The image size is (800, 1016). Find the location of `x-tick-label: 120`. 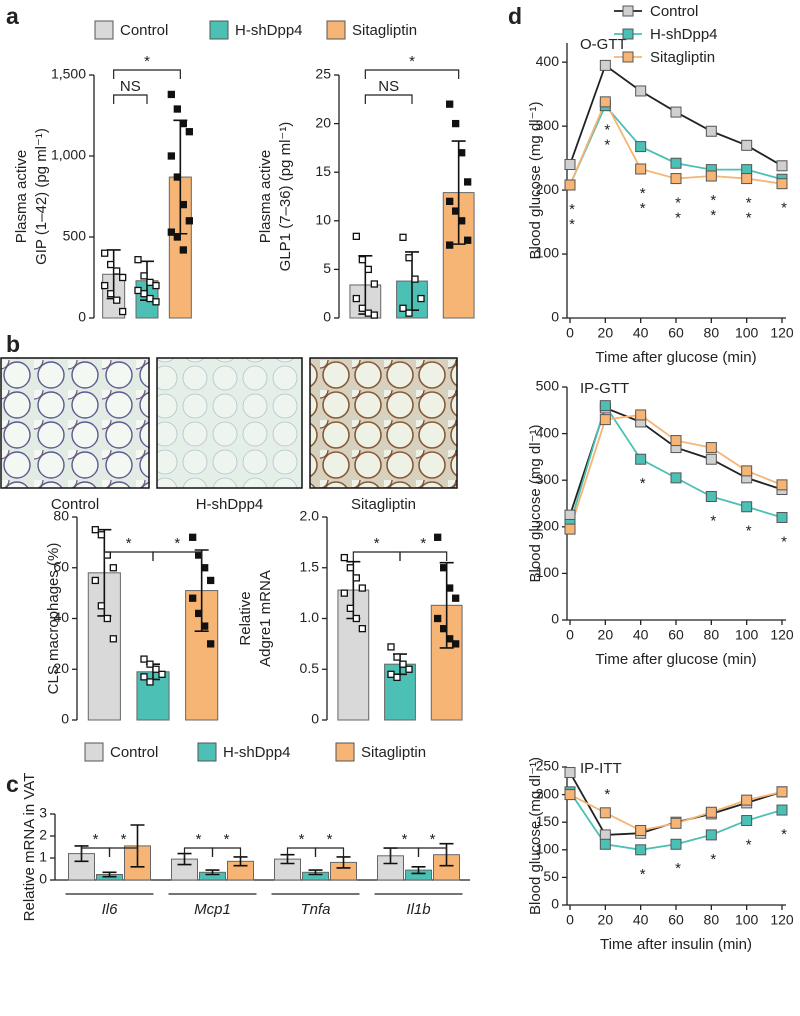

x-tick-label: 120 is located at coordinates (782, 920).